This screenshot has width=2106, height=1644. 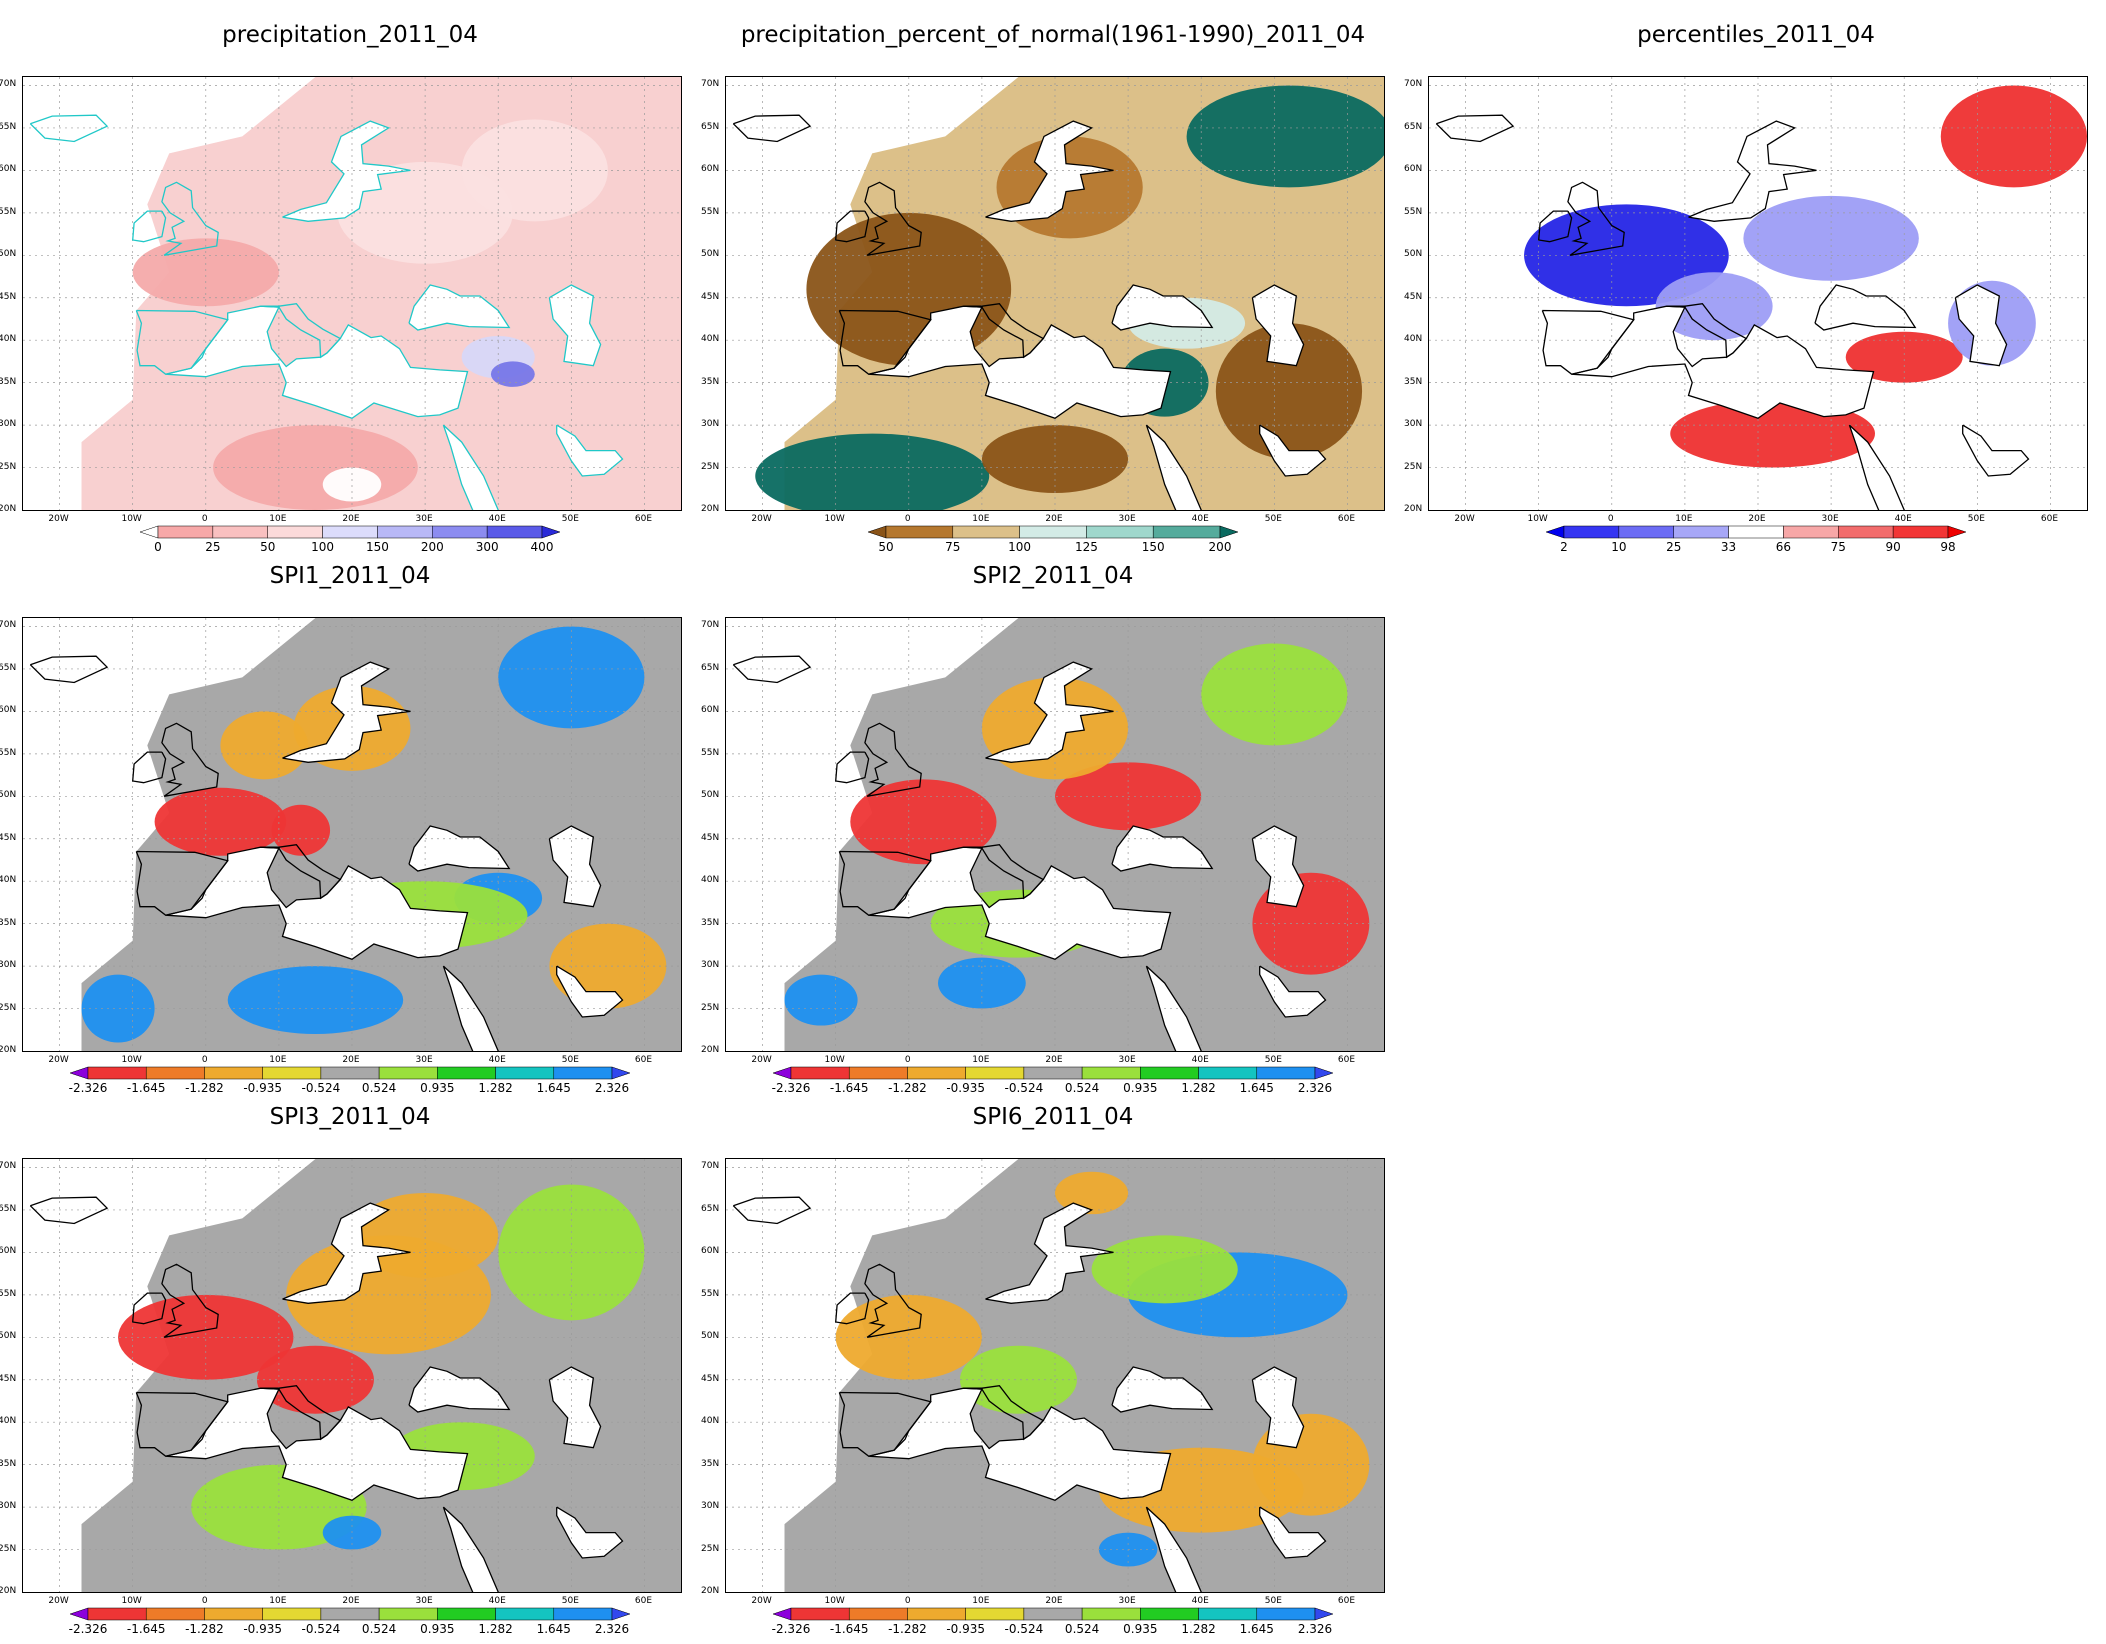 I want to click on colorbar-label: 0.935, so click(x=437, y=1629).